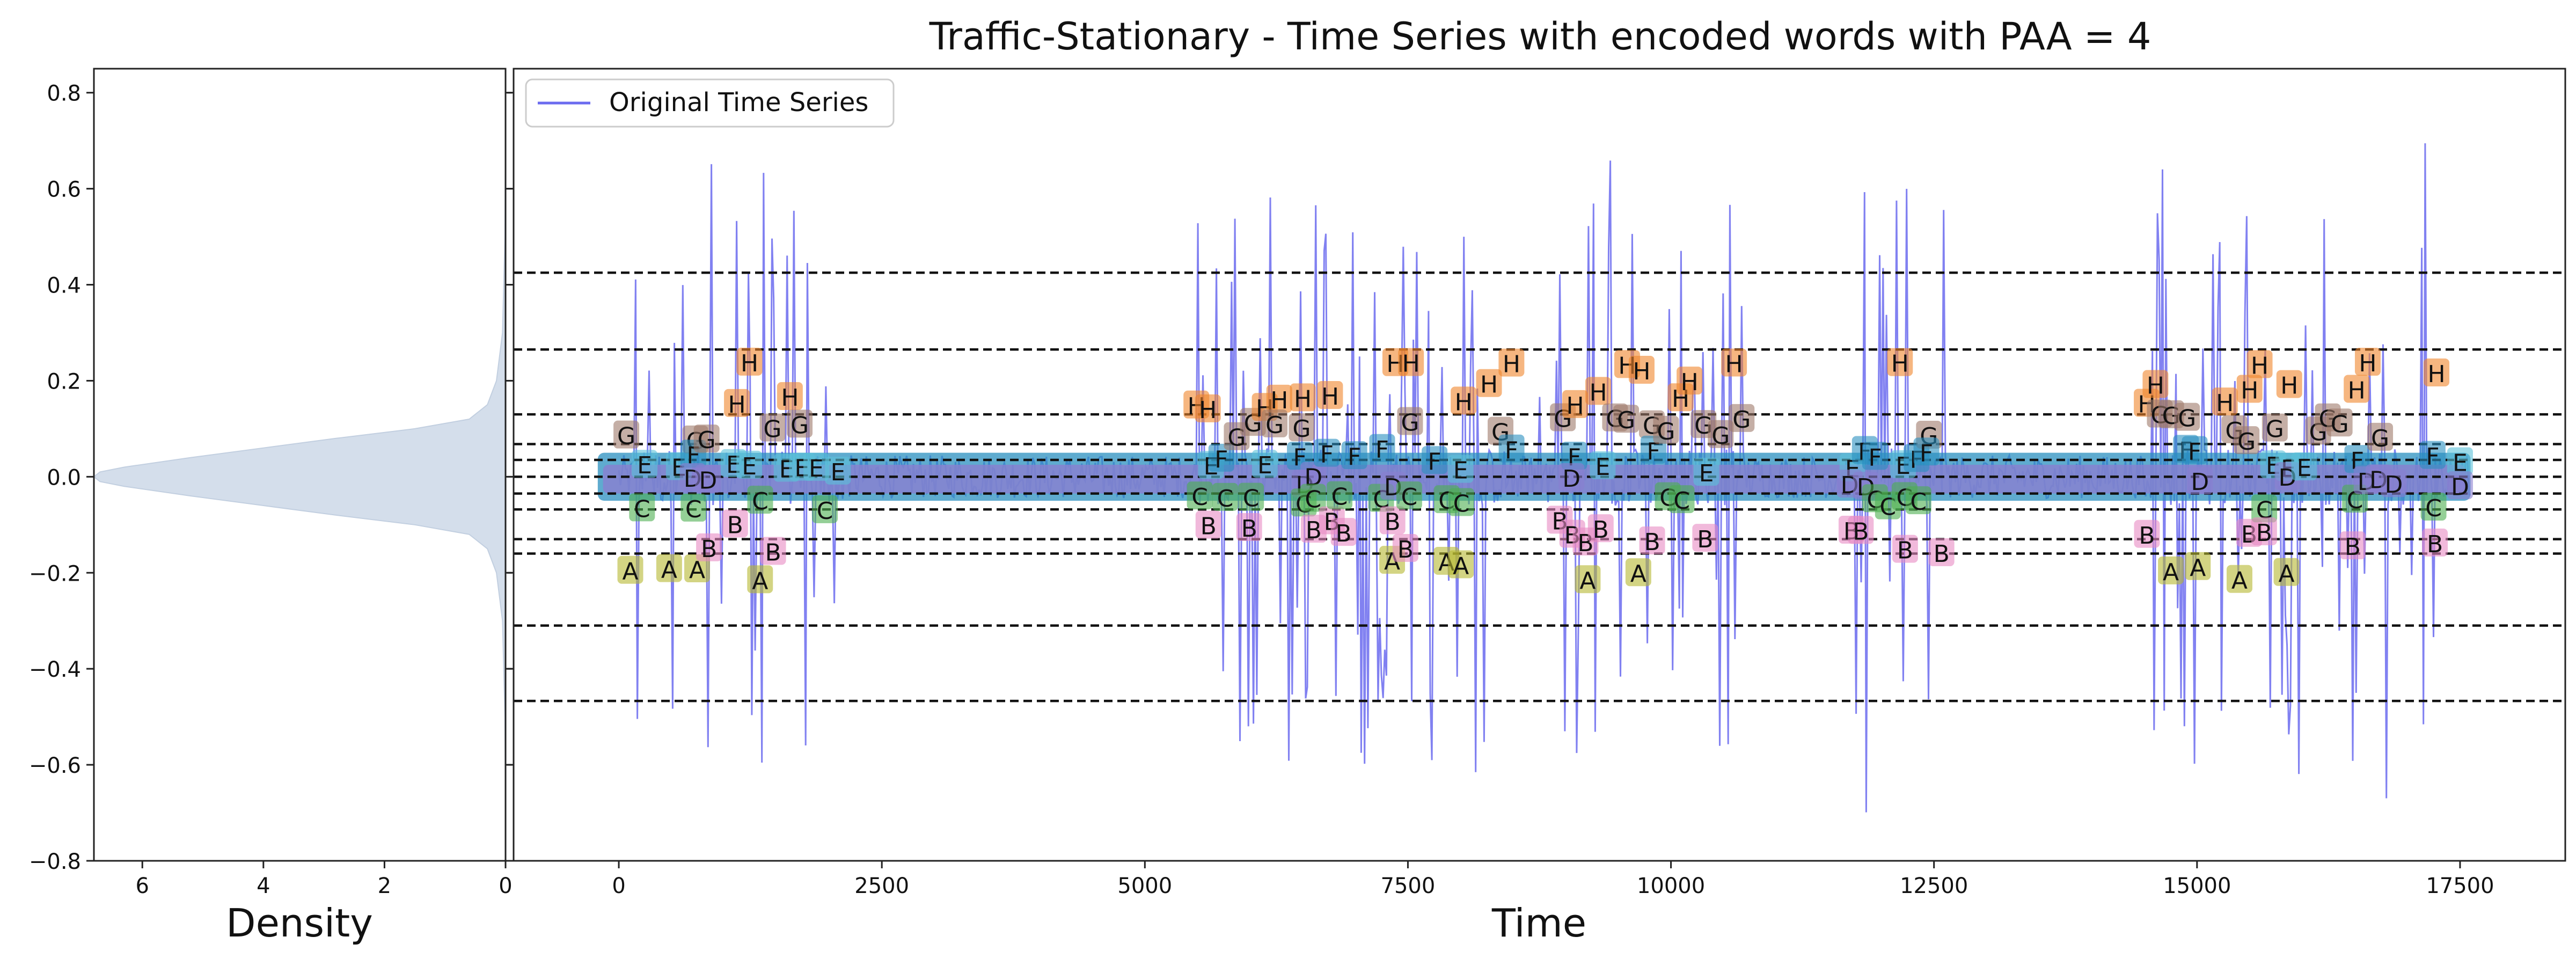 The width and height of the screenshot is (2576, 966). Describe the element at coordinates (64, 477) in the screenshot. I see `y-tick-label: 0.0` at that location.